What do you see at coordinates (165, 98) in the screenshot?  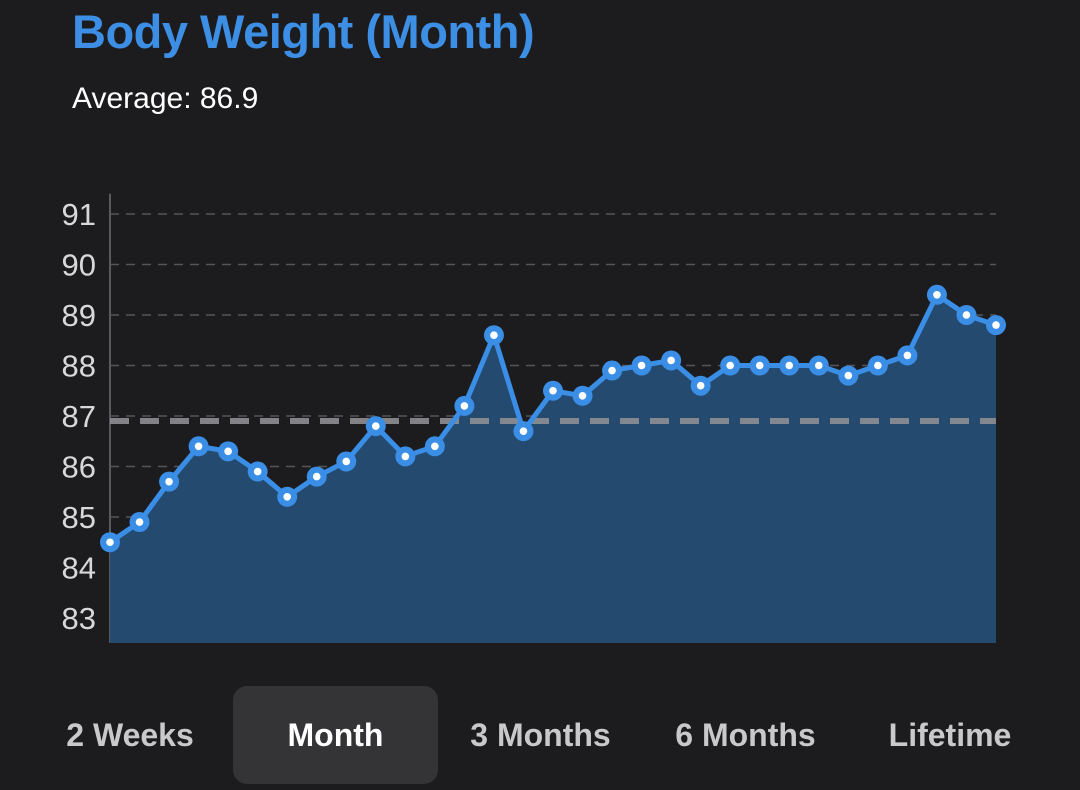 I see `average-label: Average: 86.9` at bounding box center [165, 98].